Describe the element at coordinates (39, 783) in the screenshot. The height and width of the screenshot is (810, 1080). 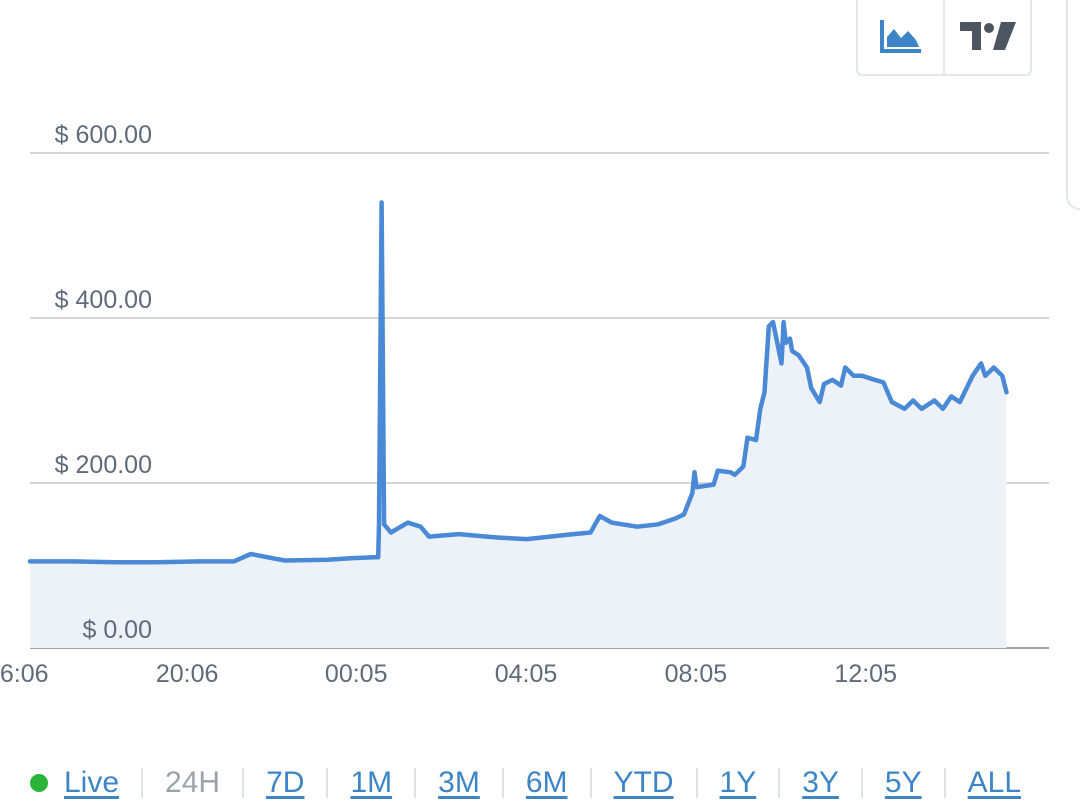
I see `live-status-dot` at that location.